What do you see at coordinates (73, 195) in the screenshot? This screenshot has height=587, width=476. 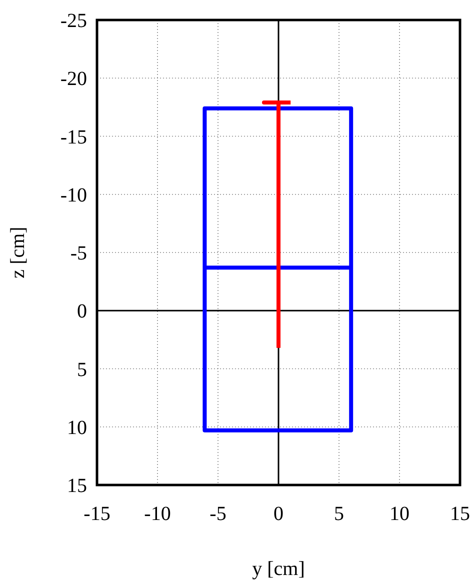 I see `y-tick-label: -10` at bounding box center [73, 195].